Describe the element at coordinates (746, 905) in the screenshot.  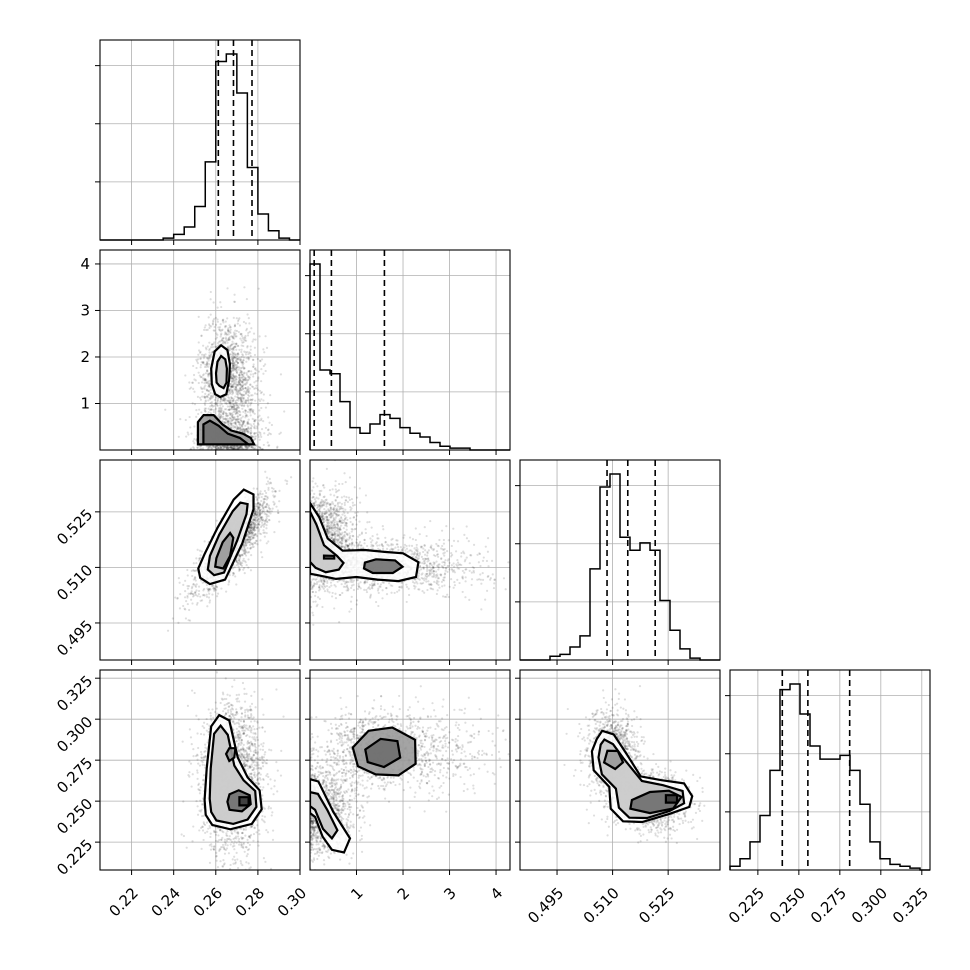
I see `x-tick-label: 0.225` at that location.